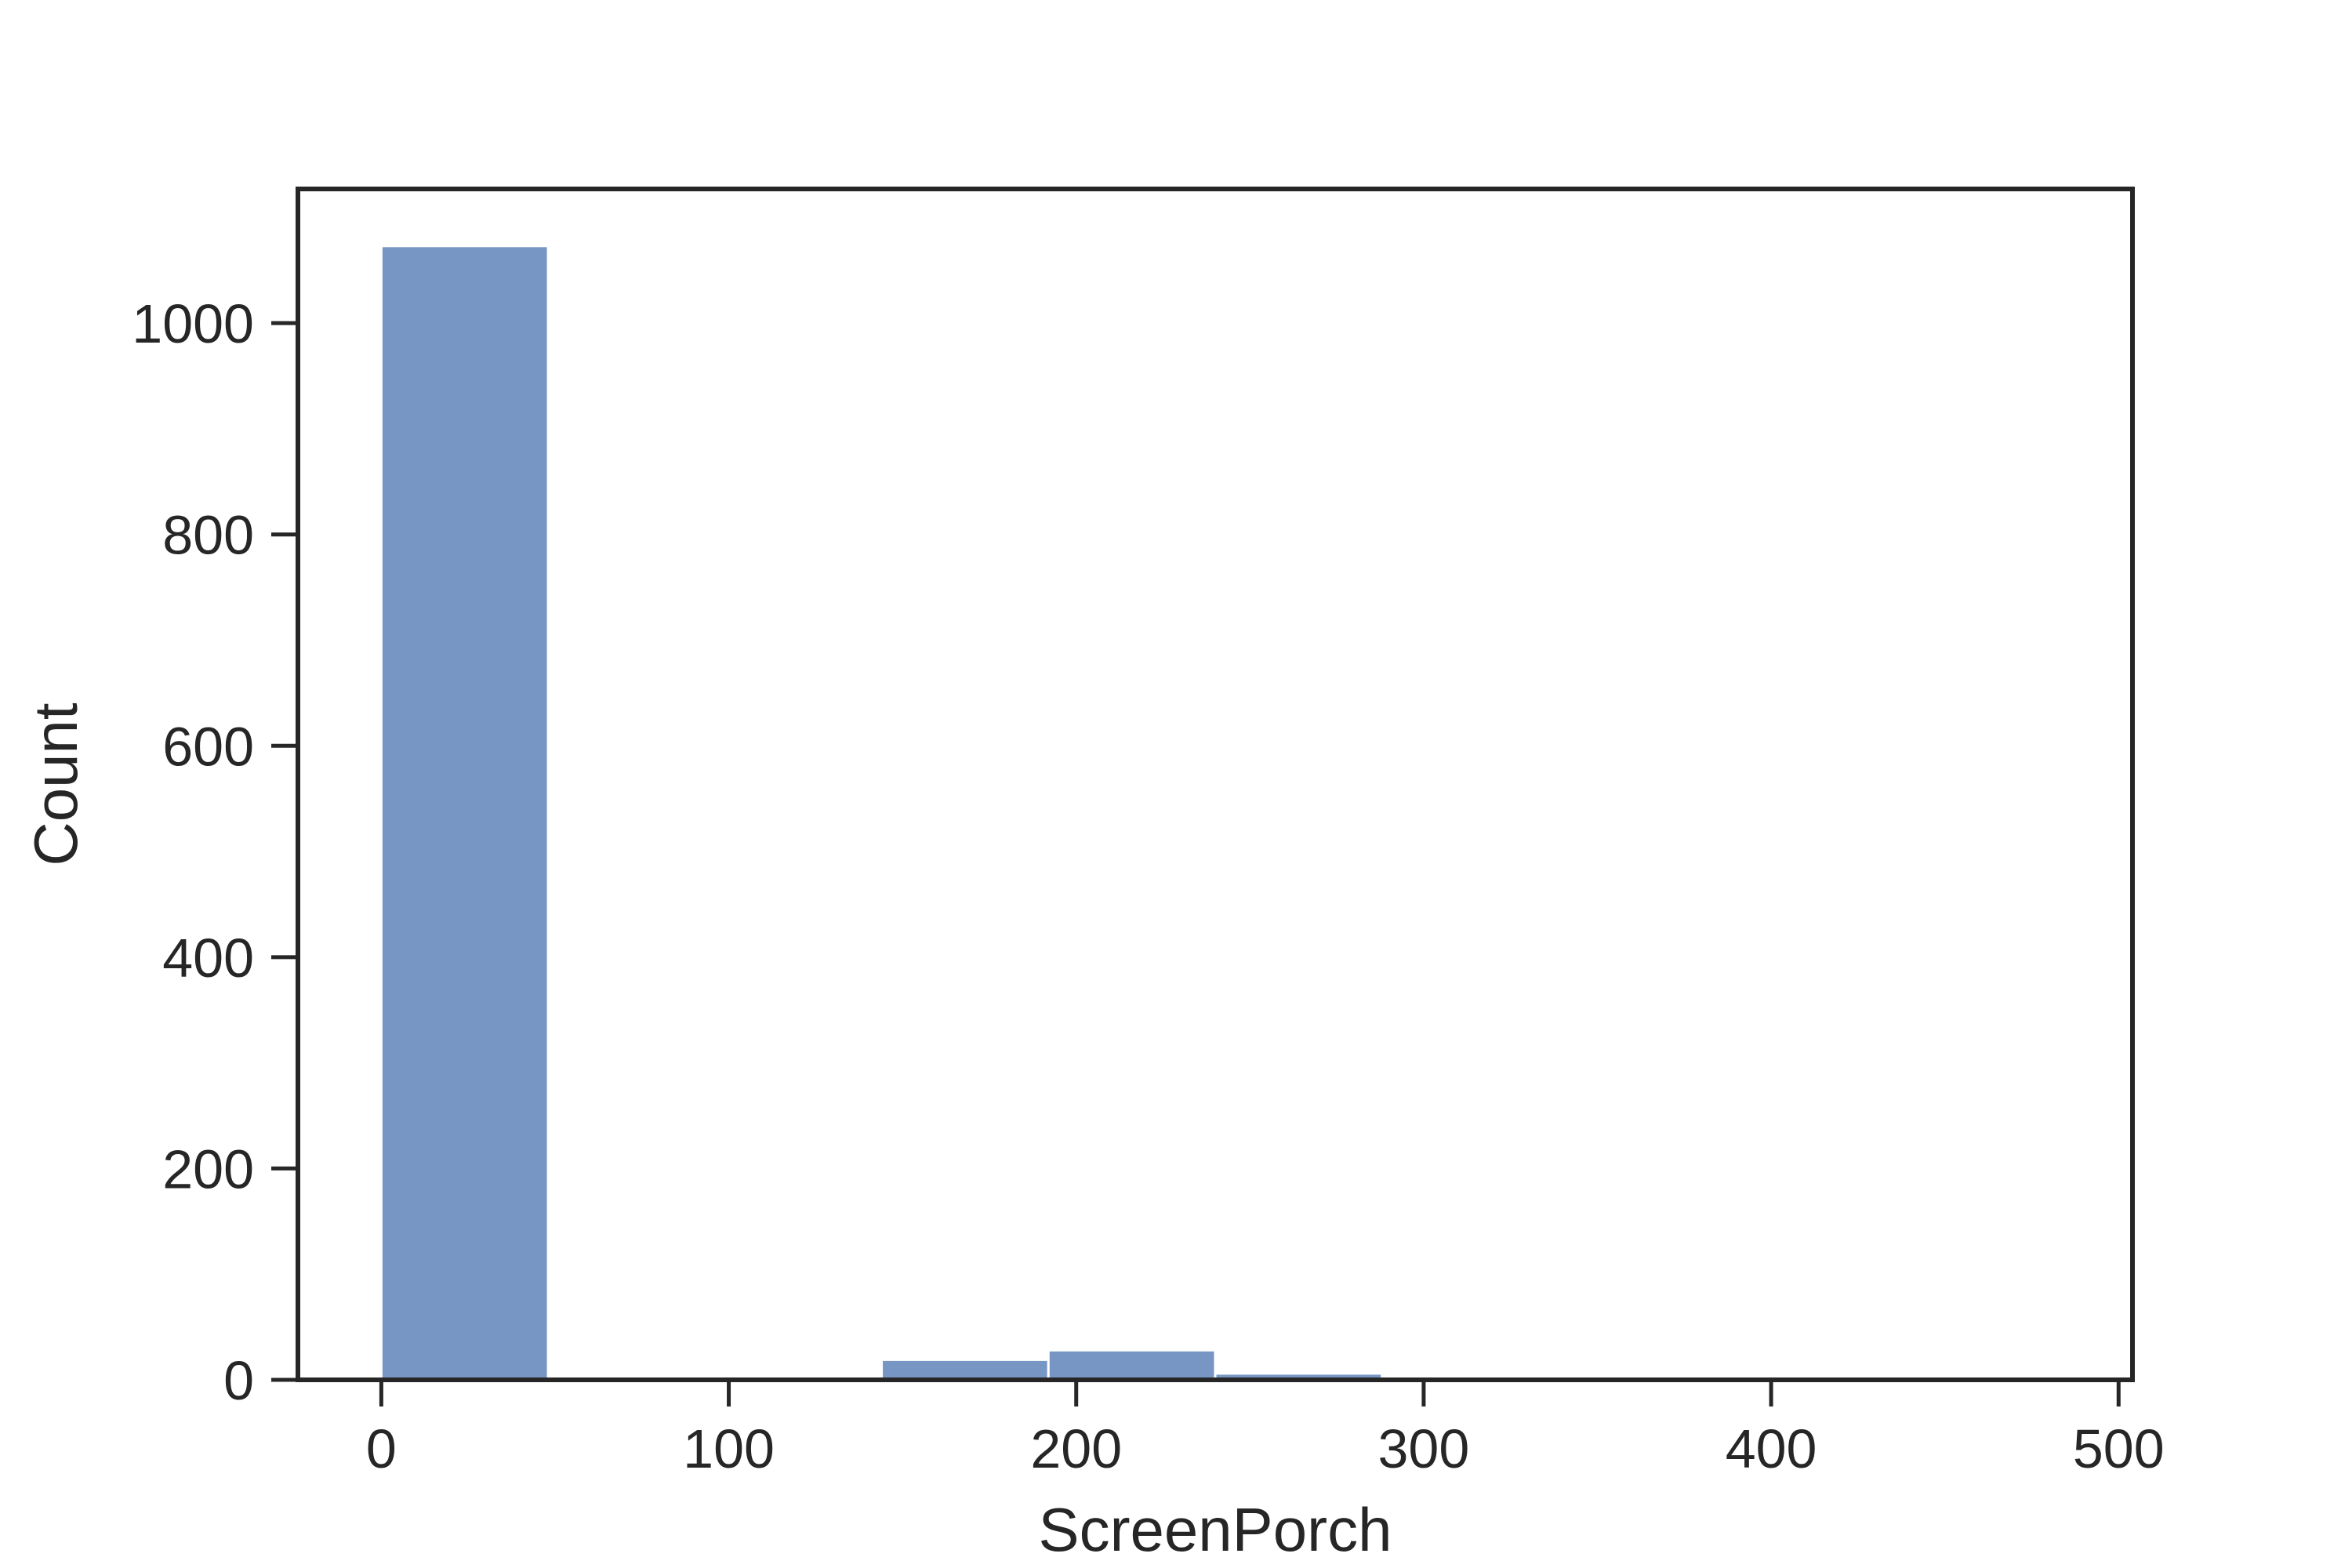 The image size is (2352, 1568). What do you see at coordinates (729, 1448) in the screenshot?
I see `x-tick-label-1: 100` at bounding box center [729, 1448].